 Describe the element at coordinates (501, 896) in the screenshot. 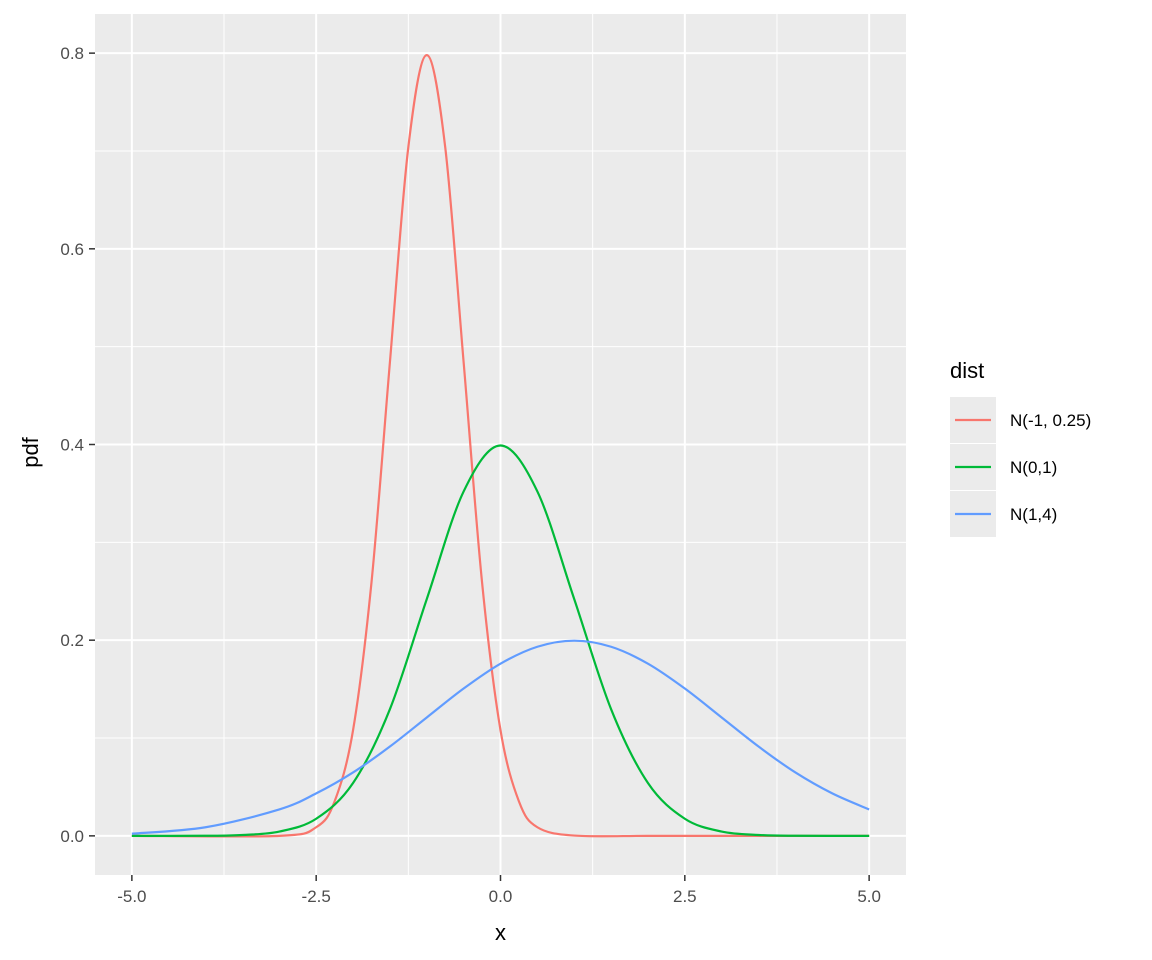

I see `x-tick-label: 0.0` at that location.